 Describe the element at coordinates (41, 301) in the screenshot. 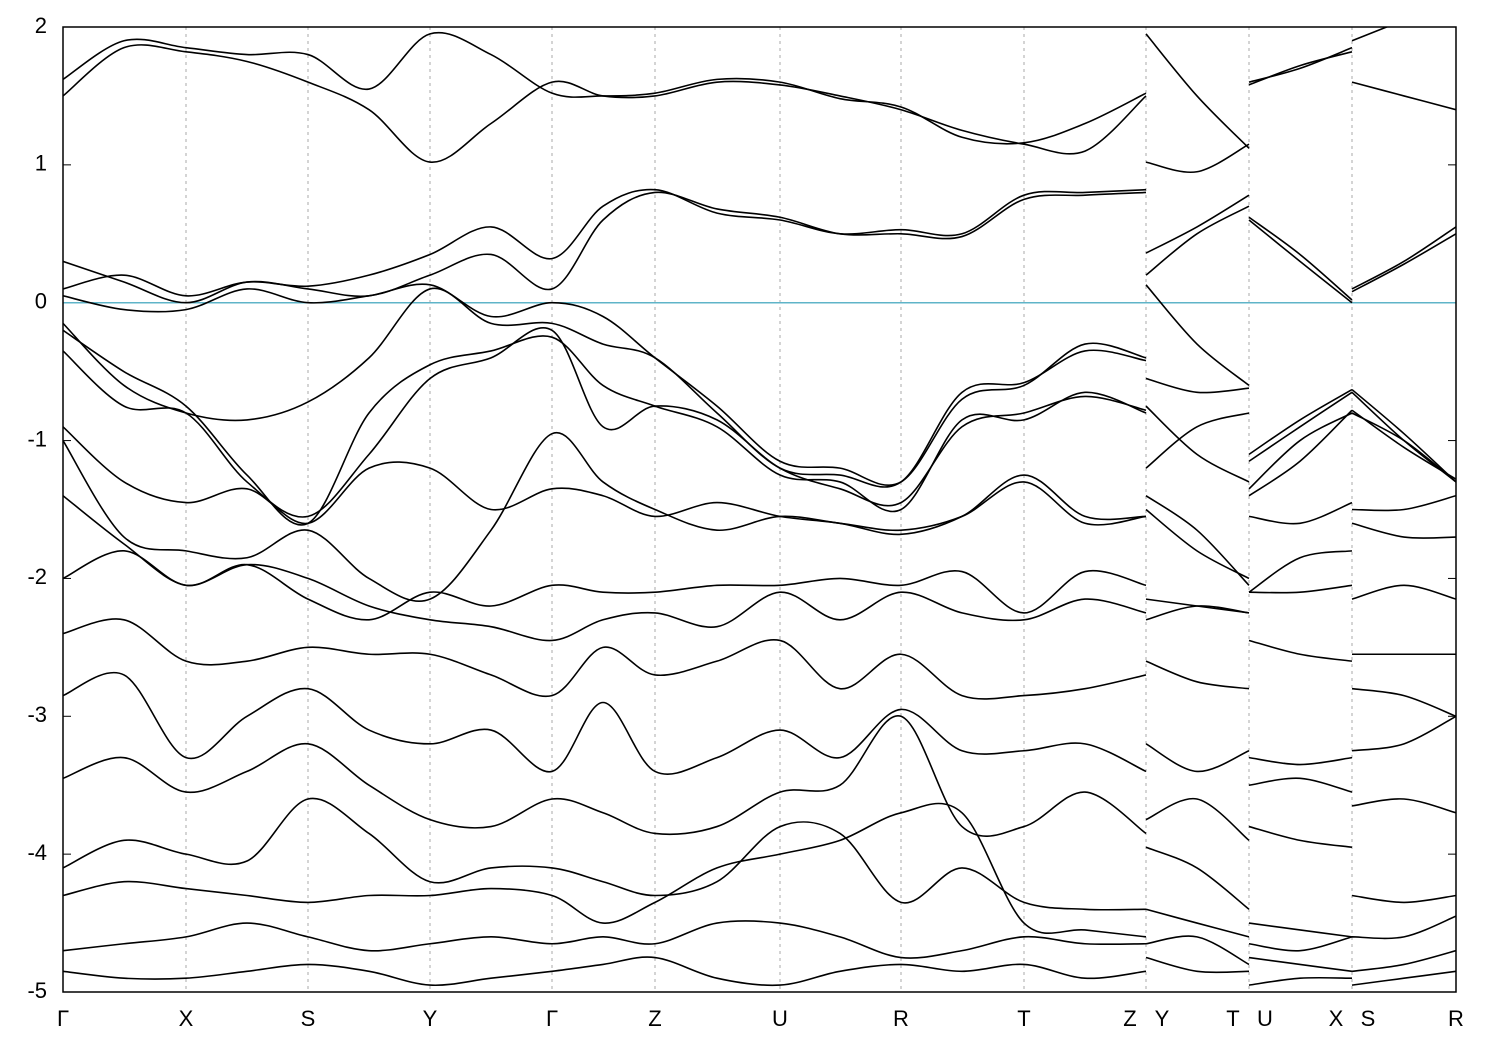

I see `y-tick-label: 0` at that location.